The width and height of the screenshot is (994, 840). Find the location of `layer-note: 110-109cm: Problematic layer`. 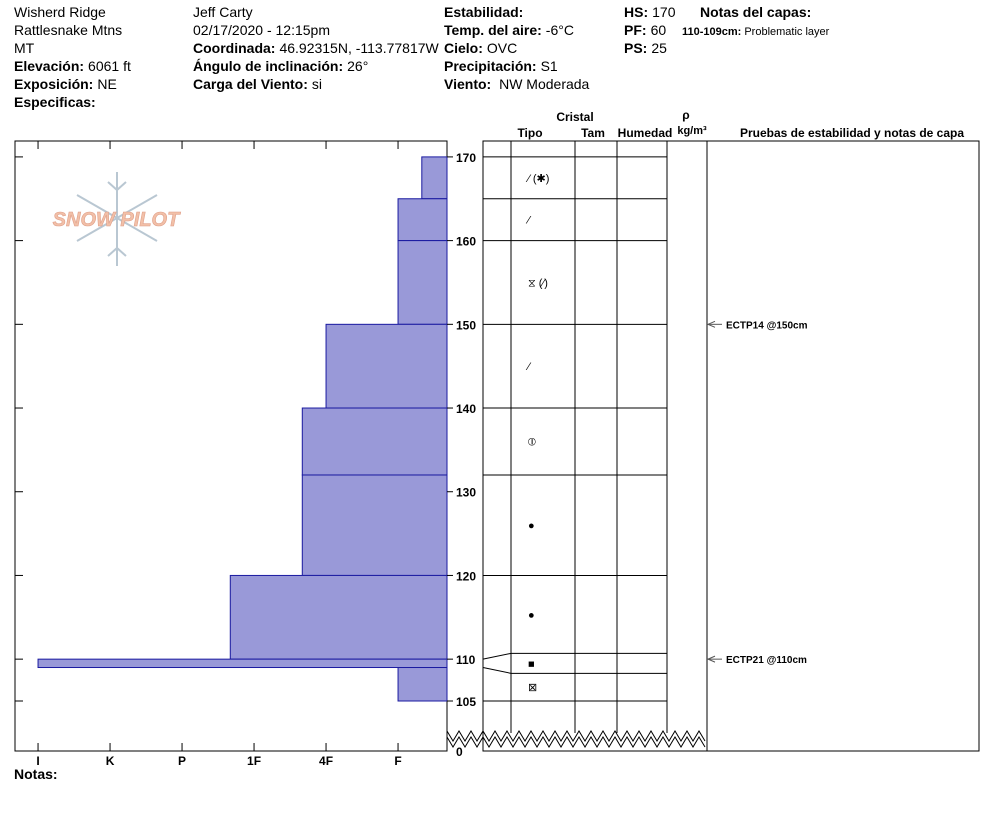

layer-note: 110-109cm: Problematic layer is located at coordinates (756, 32).